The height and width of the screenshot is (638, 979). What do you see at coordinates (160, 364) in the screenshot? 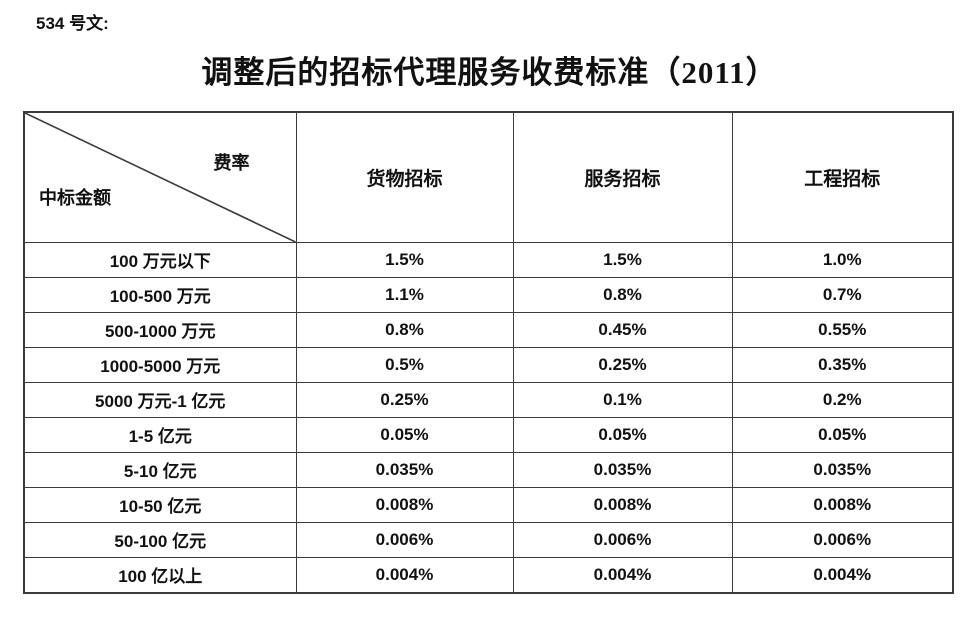
I see `row-label: 1000-5000 万元` at bounding box center [160, 364].